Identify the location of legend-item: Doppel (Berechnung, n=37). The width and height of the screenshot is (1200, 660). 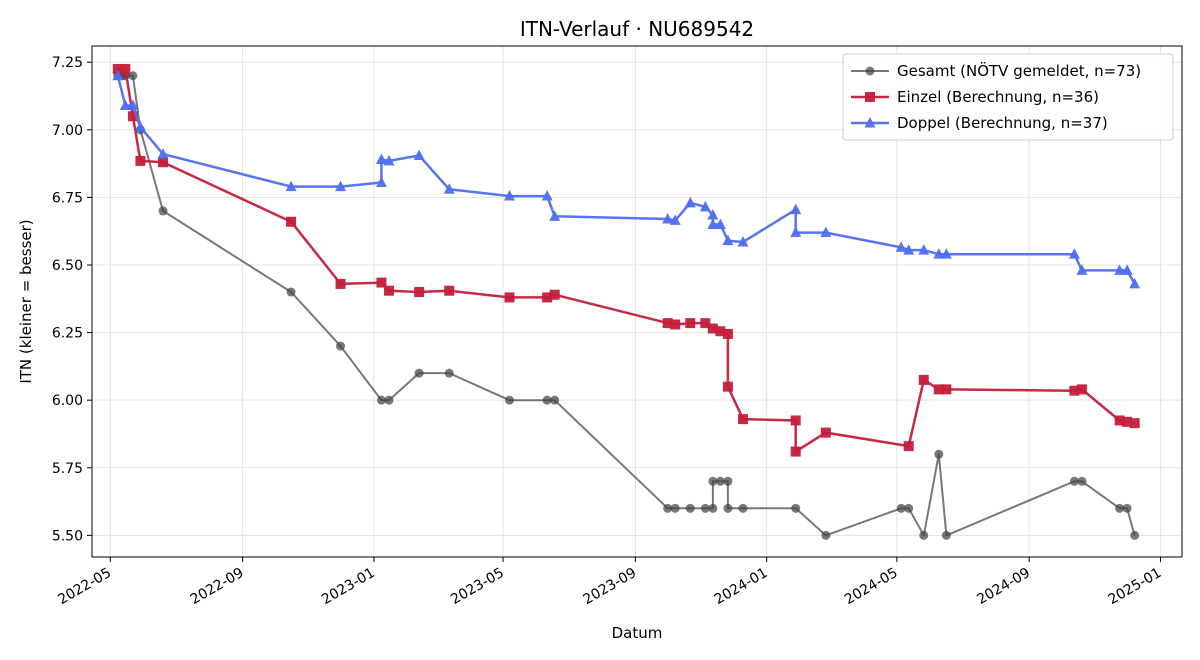
(979, 123).